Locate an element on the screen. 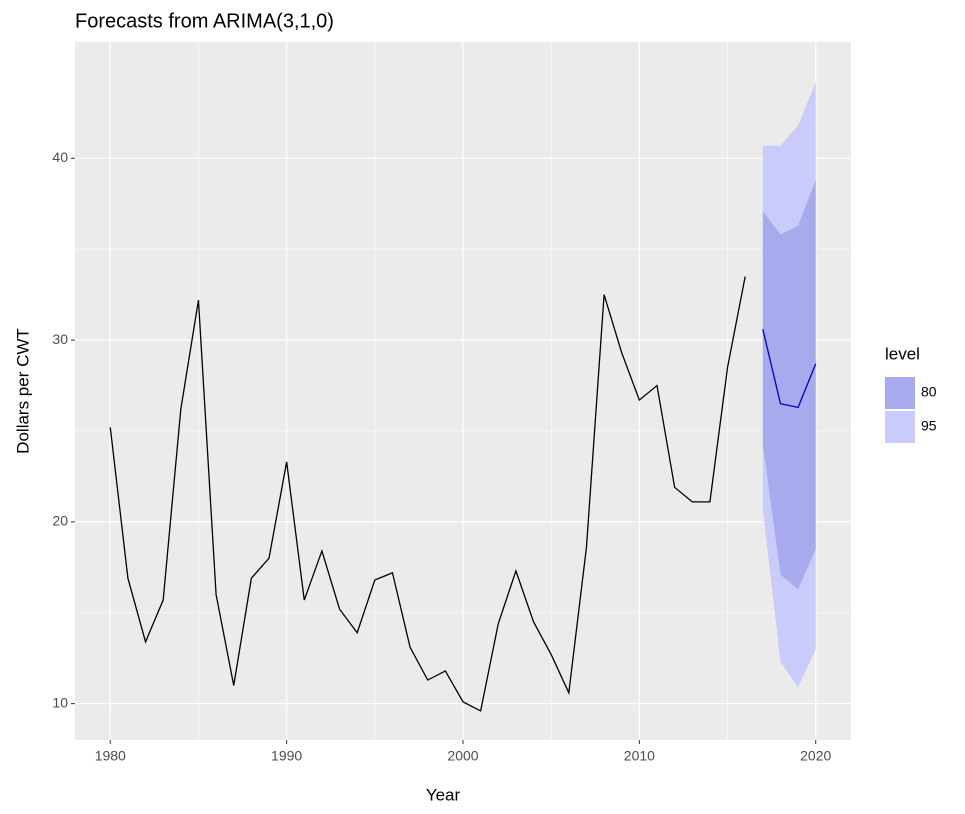  prediction-band is located at coordinates (789, 385).